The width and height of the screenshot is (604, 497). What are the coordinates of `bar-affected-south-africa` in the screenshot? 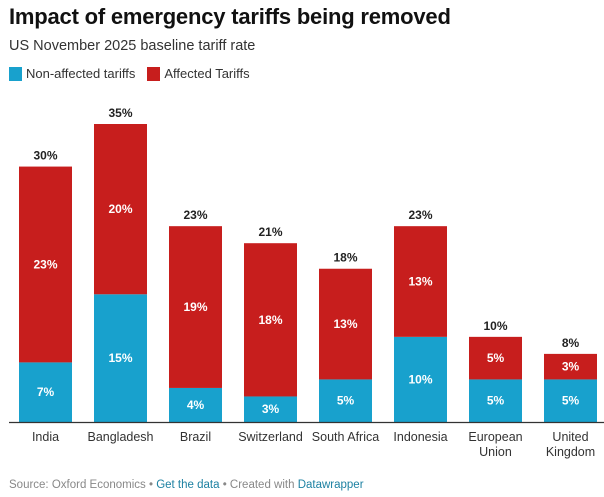 It's located at (345, 324).